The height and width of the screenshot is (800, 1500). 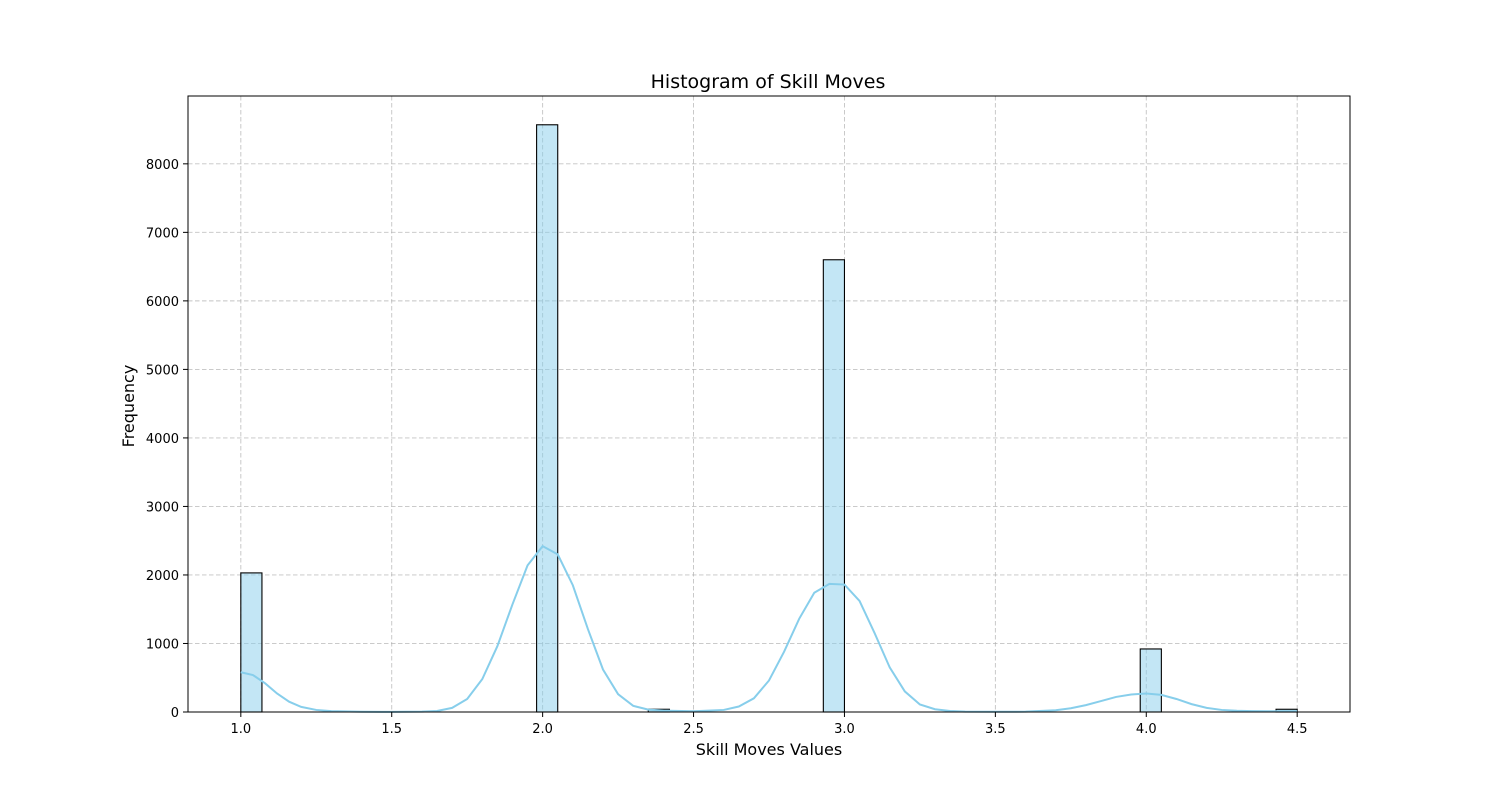 I want to click on y-tick-label: 8000, so click(x=162, y=165).